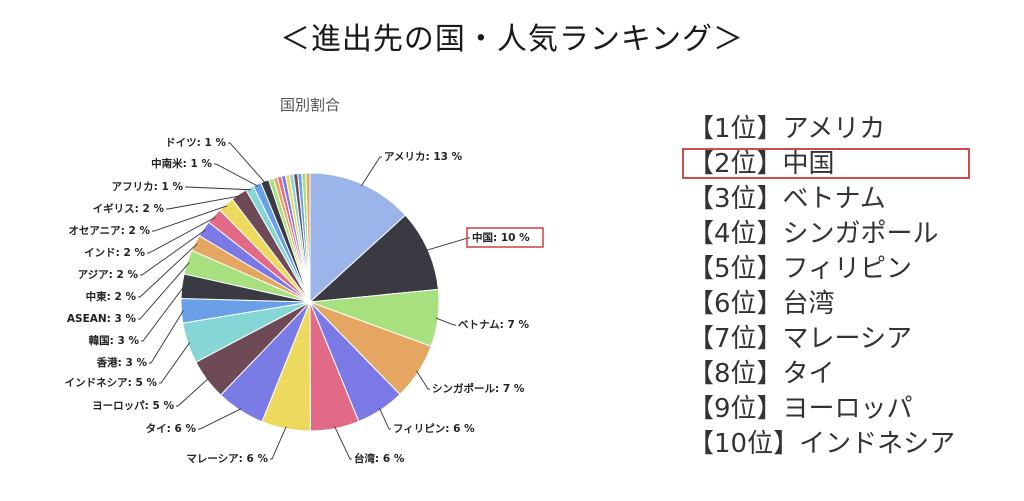  I want to click on page-title: ＜進出先の国・人気ランキング＞, so click(512, 39).